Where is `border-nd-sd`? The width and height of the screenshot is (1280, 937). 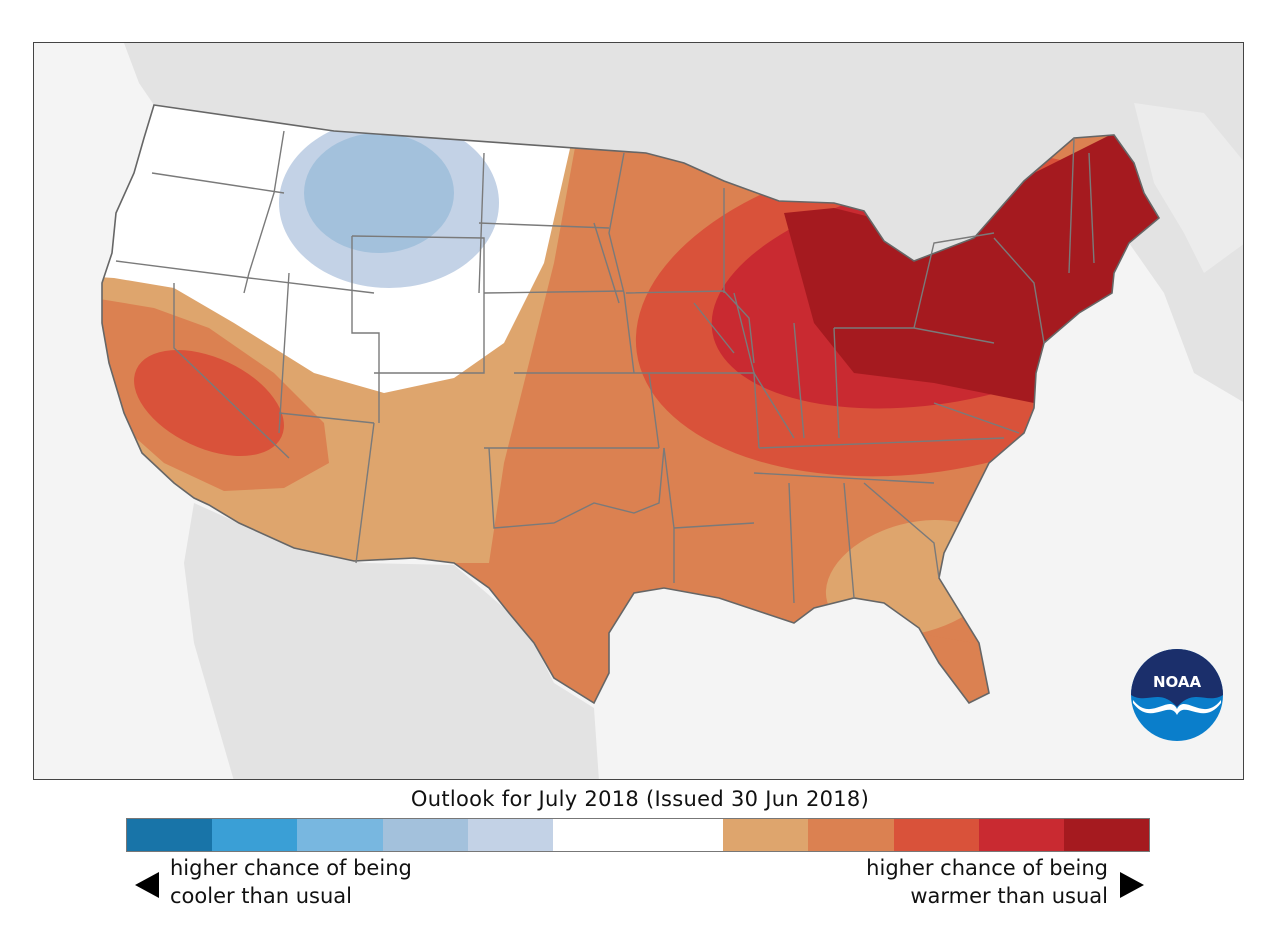 border-nd-sd is located at coordinates (544, 225).